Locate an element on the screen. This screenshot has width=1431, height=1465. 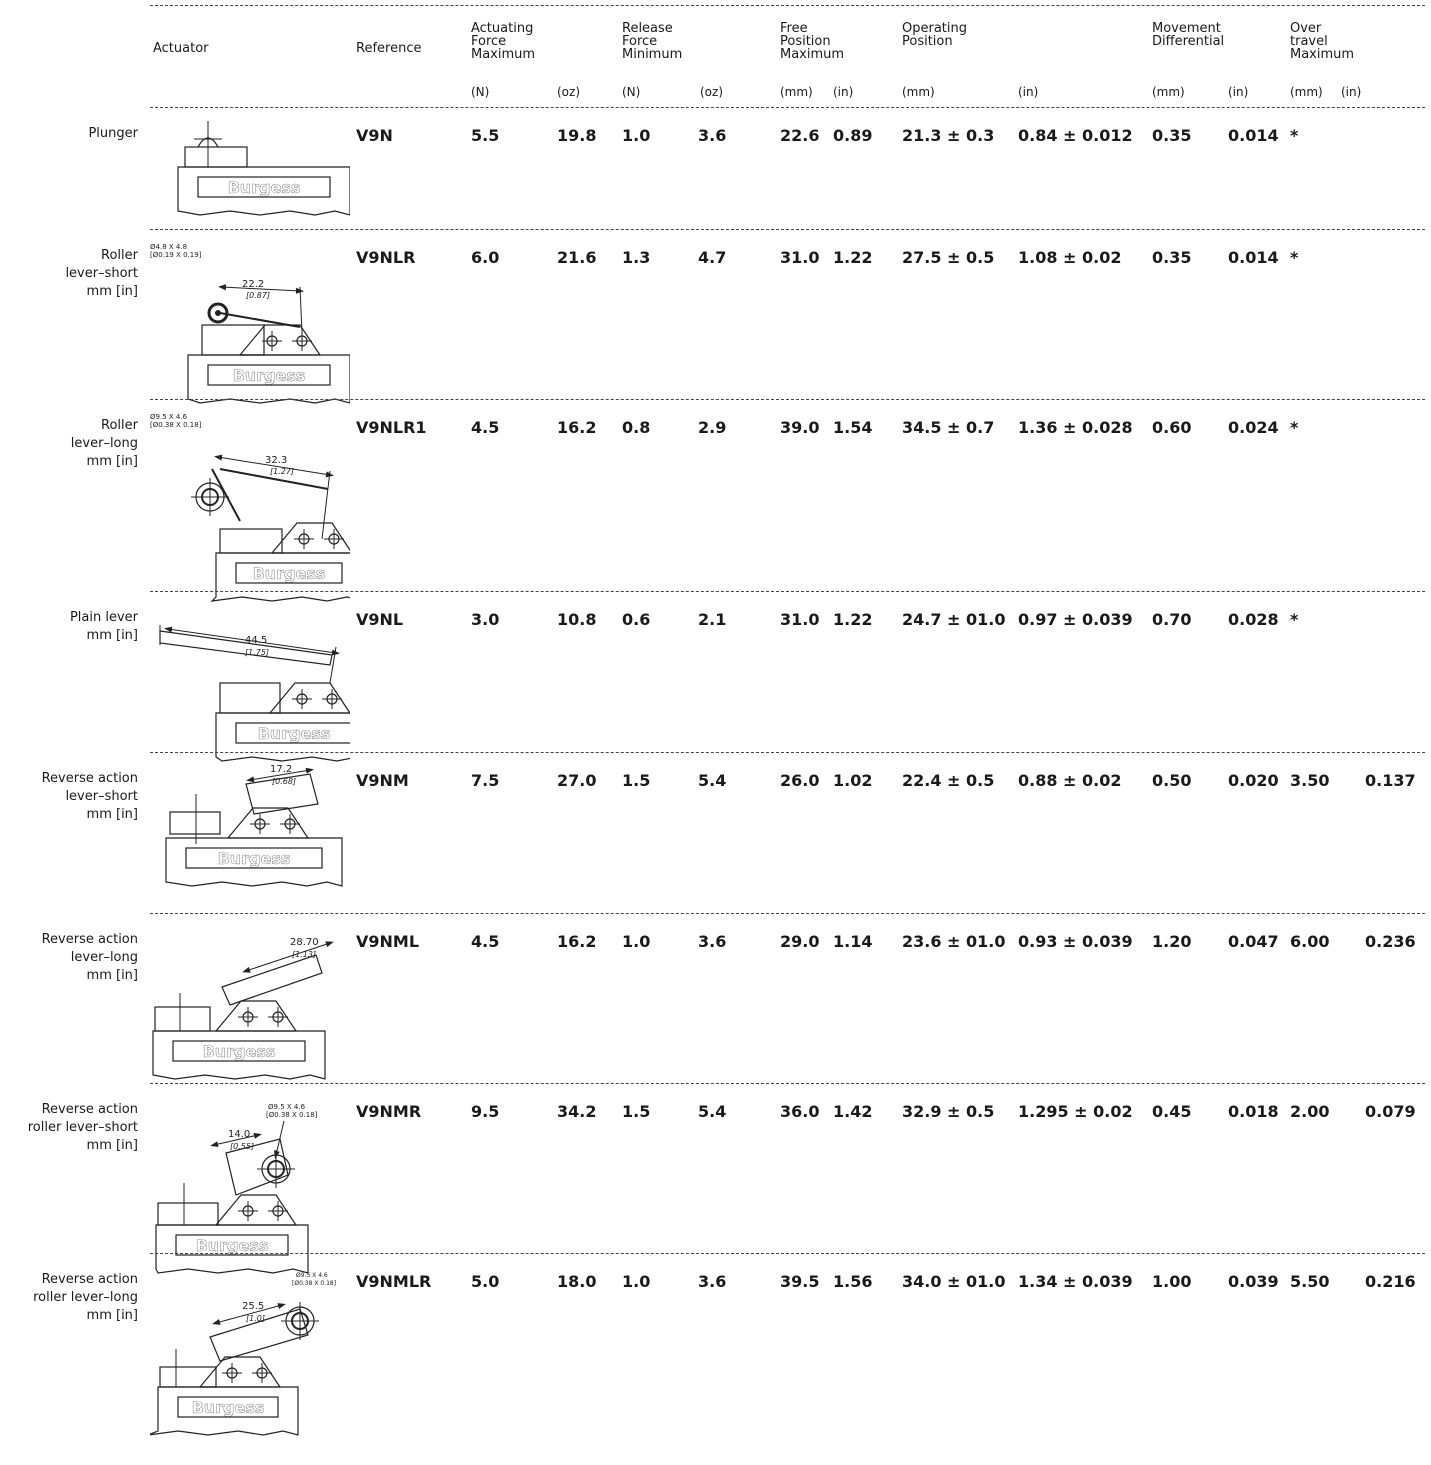
unit-act-oz: (oz) is located at coordinates (569, 92).